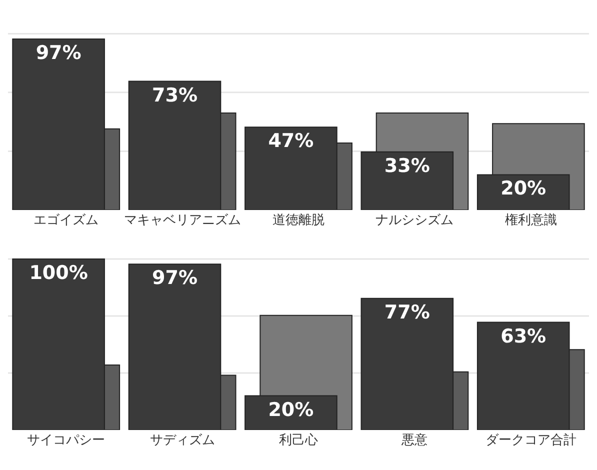 The height and width of the screenshot is (470, 597). What do you see at coordinates (66, 440) in the screenshot?
I see `x-tick-label: サイコパシー` at bounding box center [66, 440].